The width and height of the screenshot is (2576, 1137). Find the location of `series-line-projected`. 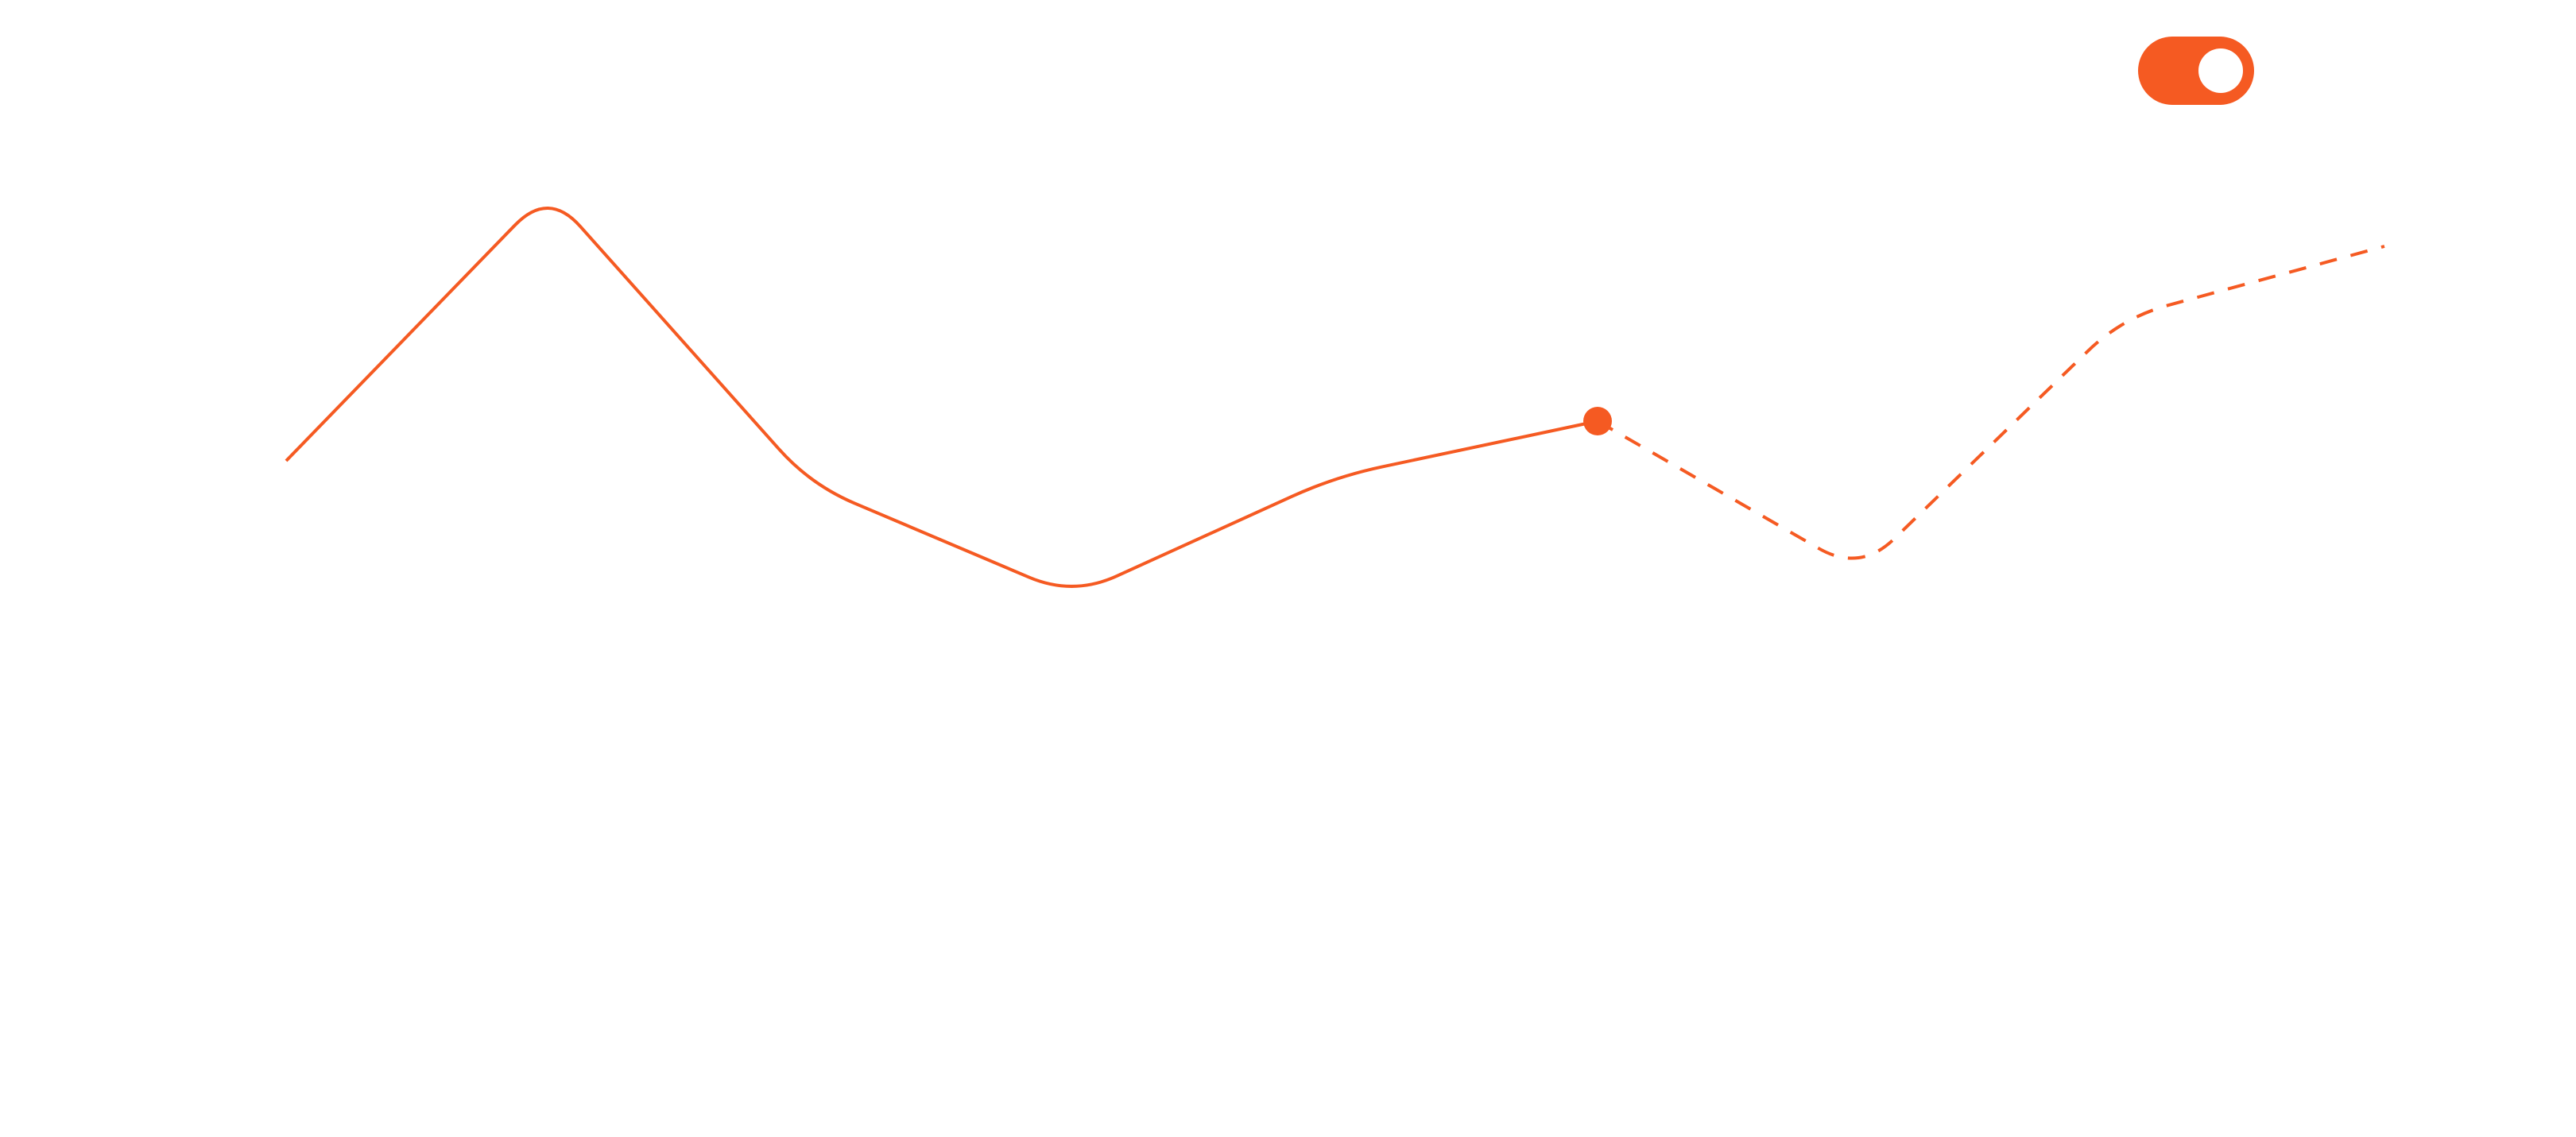

series-line-projected is located at coordinates (1991, 402).